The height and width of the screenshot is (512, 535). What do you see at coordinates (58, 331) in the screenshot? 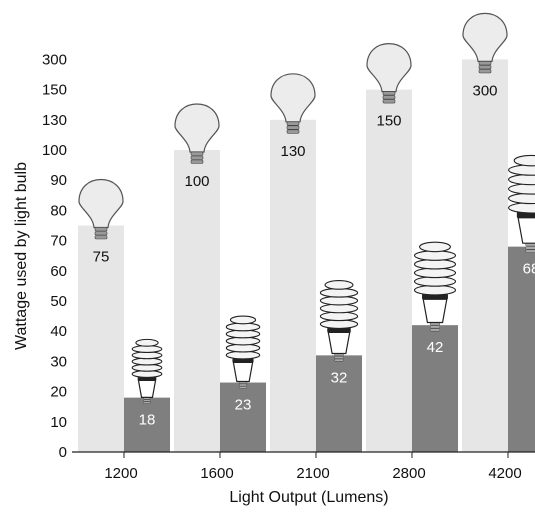
I see `y-tick-label: 40` at bounding box center [58, 331].